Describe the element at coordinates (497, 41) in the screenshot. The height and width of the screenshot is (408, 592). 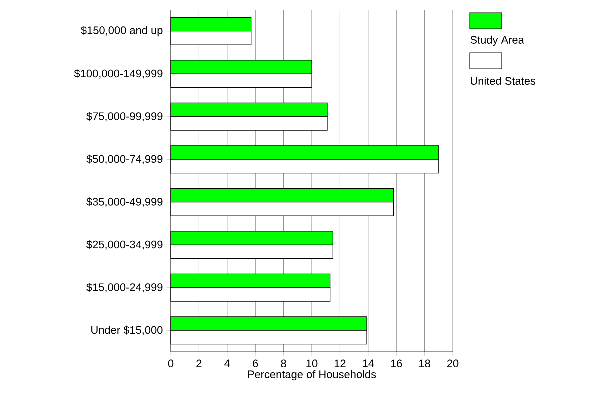
I see `legend-label: Study Area` at that location.